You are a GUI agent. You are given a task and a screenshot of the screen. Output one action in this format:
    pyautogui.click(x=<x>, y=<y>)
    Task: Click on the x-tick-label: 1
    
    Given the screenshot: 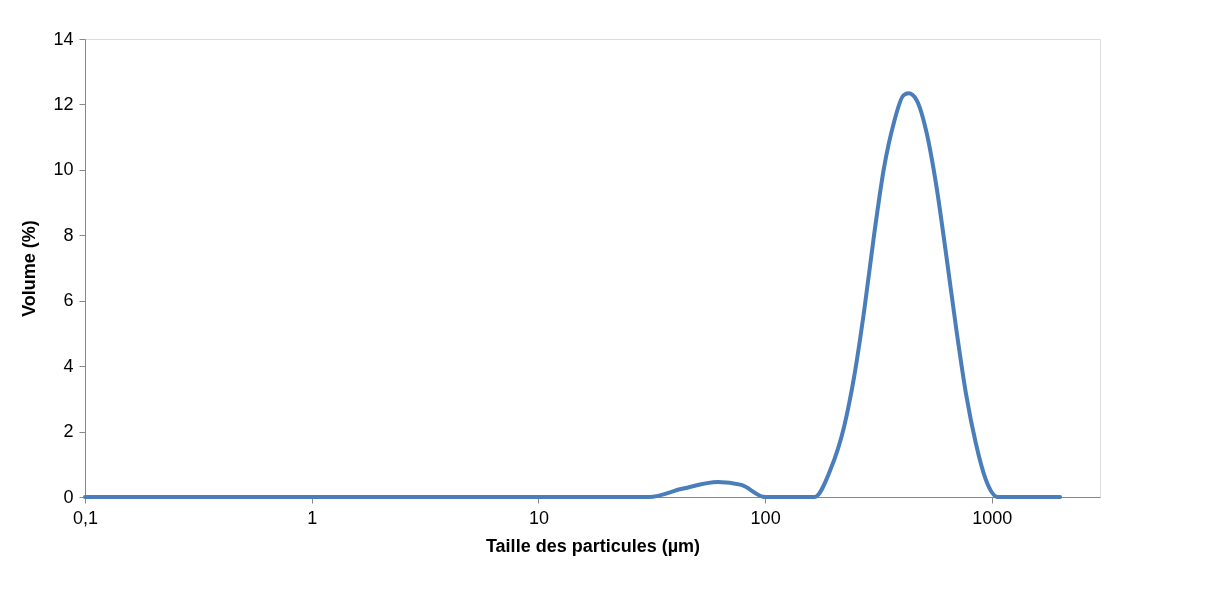 What is the action you would take?
    pyautogui.click(x=312, y=517)
    